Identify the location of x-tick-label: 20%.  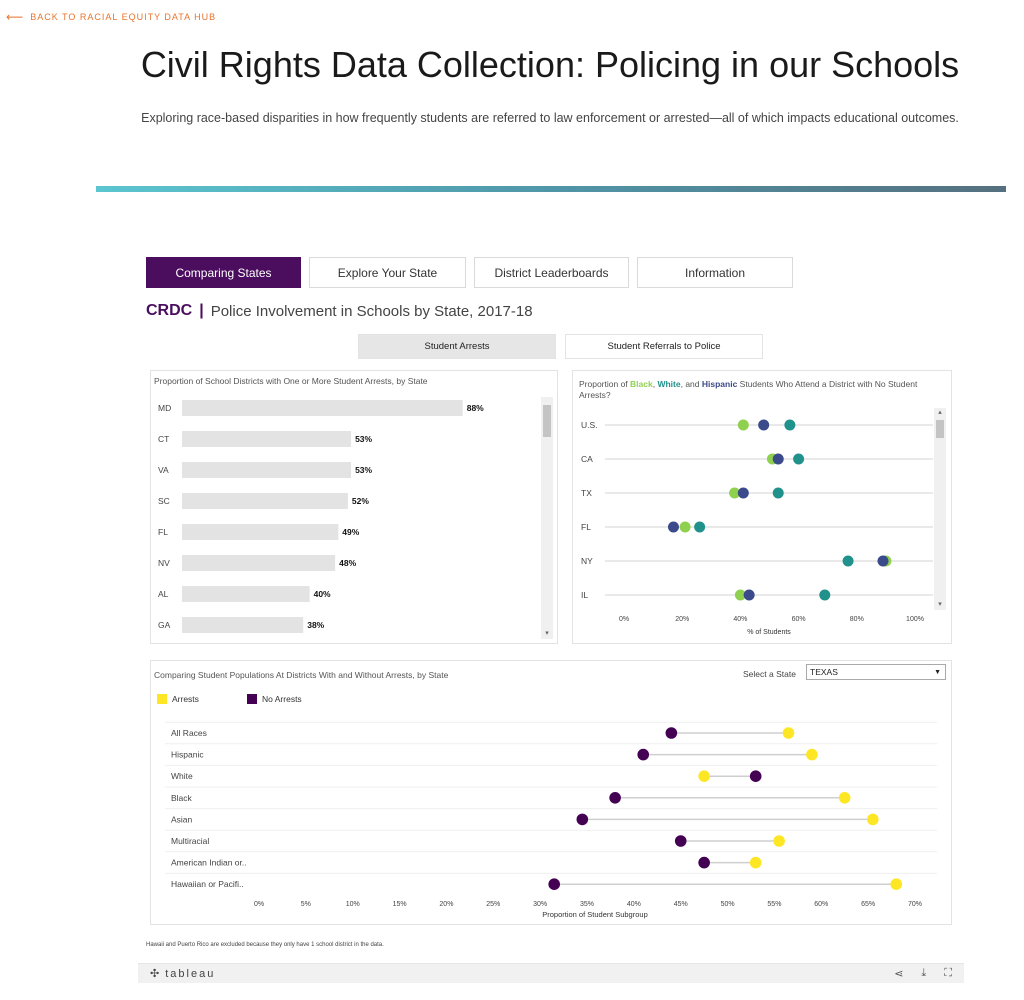
(682, 619).